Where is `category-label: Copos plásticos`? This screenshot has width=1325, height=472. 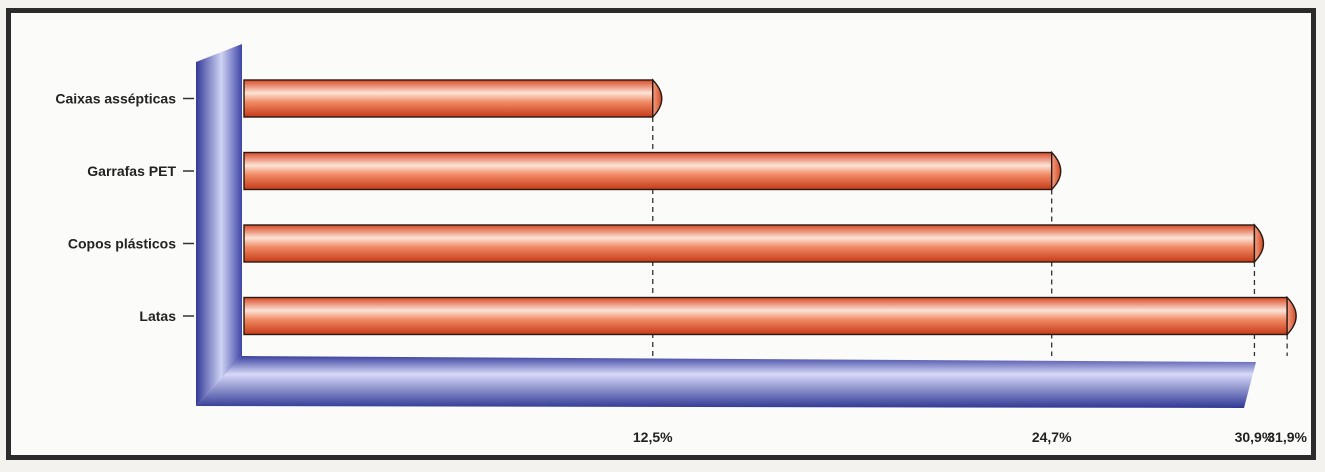 category-label: Copos plásticos is located at coordinates (122, 244).